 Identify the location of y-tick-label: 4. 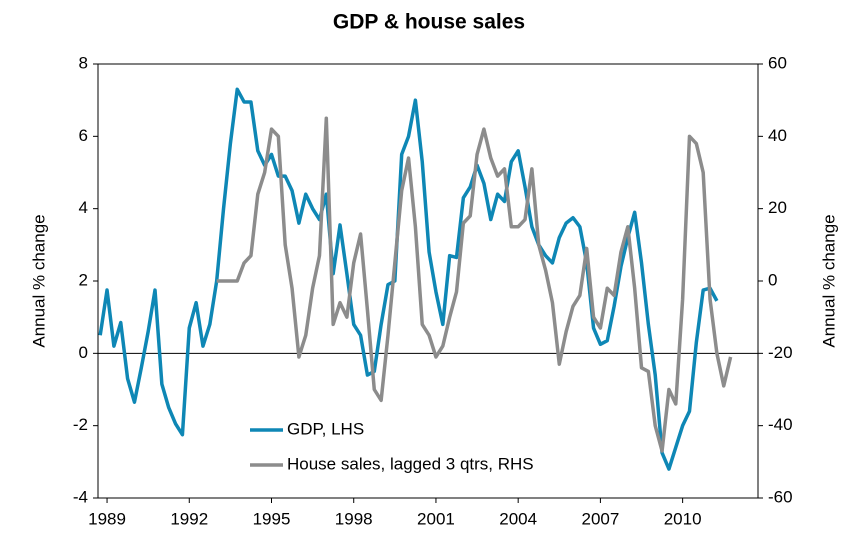
(83, 207).